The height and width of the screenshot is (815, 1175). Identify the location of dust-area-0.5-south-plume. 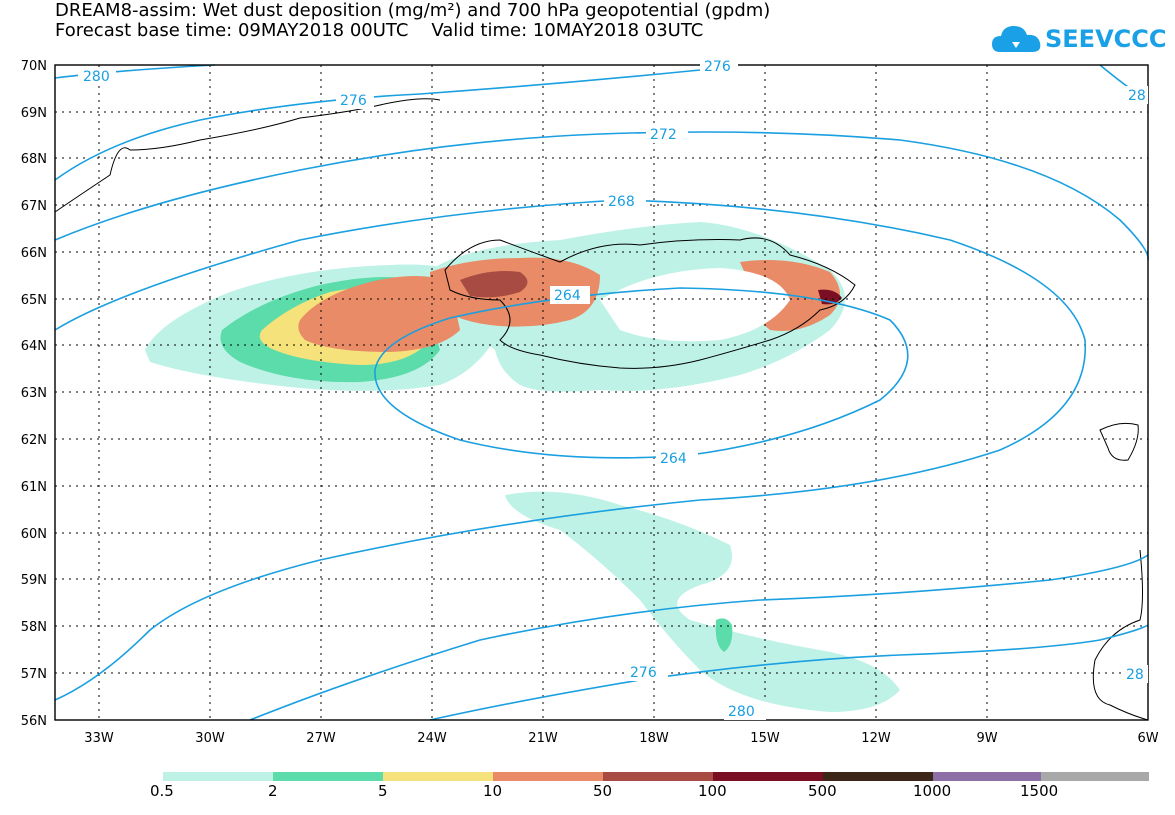
(702, 601).